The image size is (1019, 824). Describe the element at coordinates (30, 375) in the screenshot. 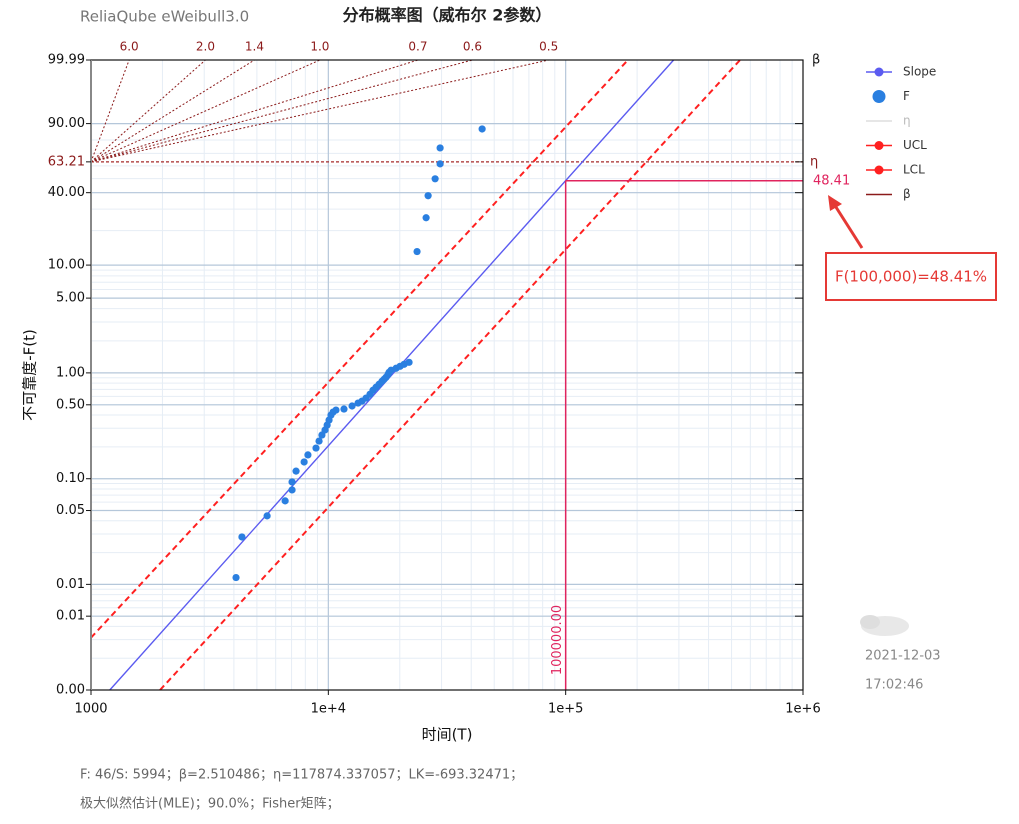

I see `y-axis-label: 不可靠度-F(t)` at that location.